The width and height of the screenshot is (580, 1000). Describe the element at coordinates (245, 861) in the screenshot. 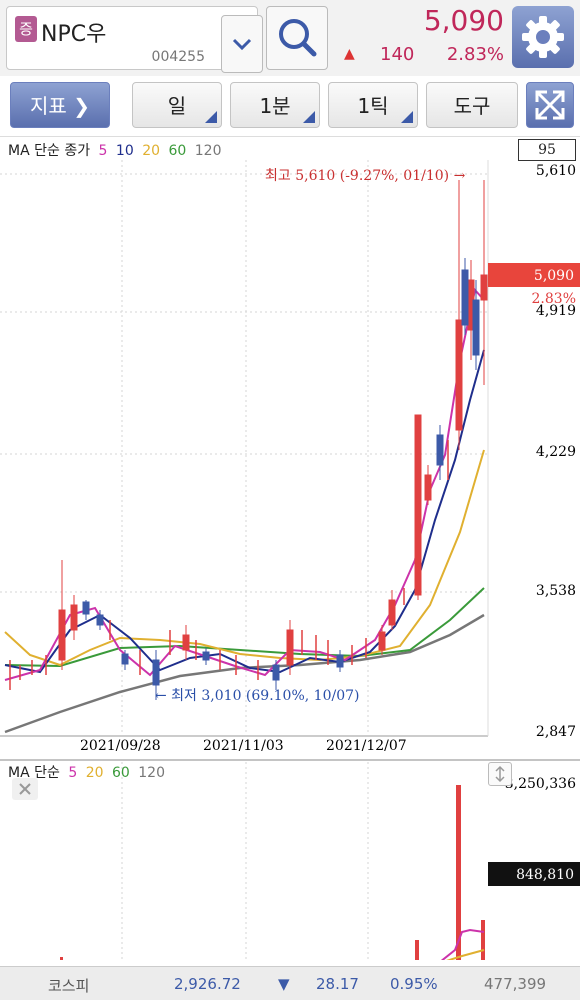

I see `volume-grid` at that location.